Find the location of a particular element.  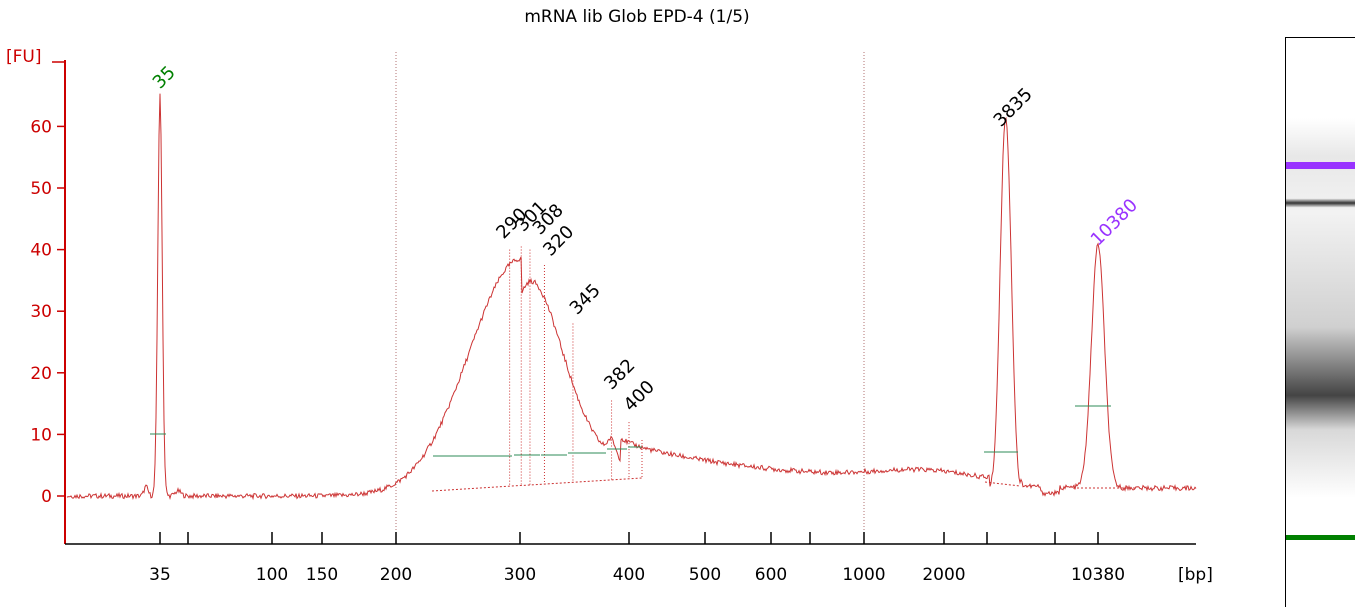

y-tick-label: 0 is located at coordinates (46, 497).